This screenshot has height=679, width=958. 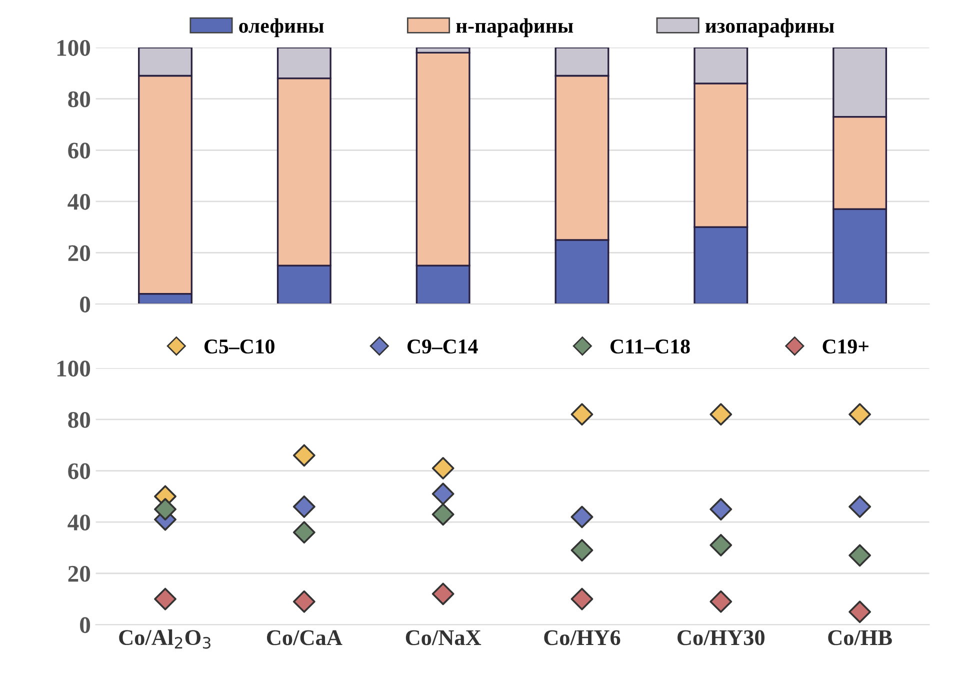 I want to click on legend-label: C5–C10, so click(x=239, y=346).